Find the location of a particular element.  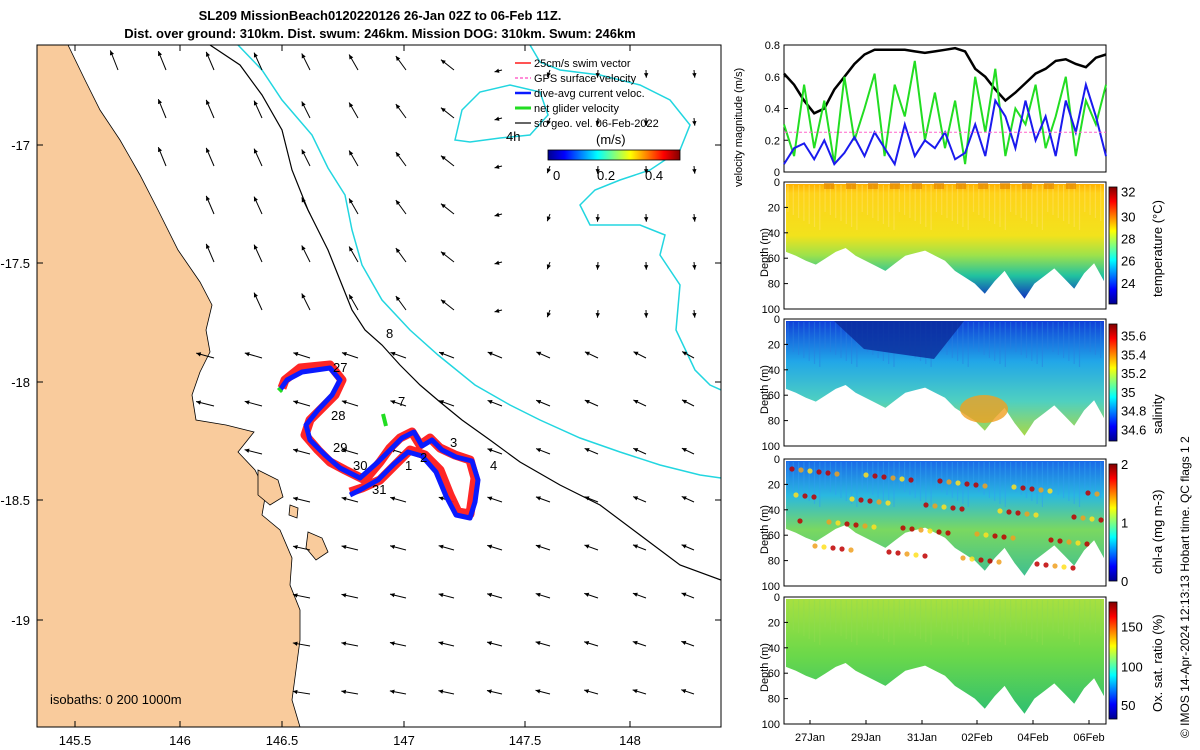

colorbar-tick-2: 0.4 is located at coordinates (654, 175).